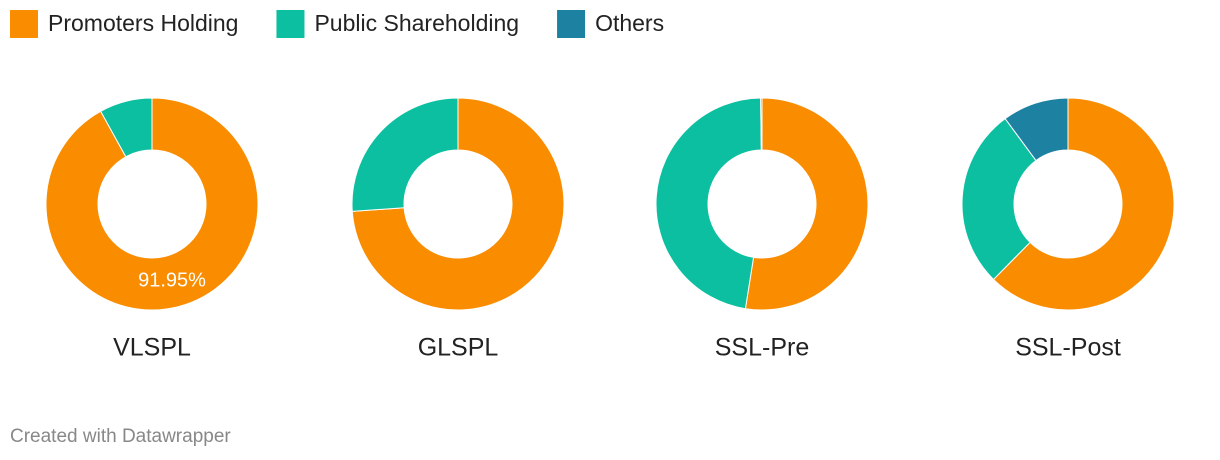  Describe the element at coordinates (143, 23) in the screenshot. I see `legend-label: Promoters Holding` at that location.